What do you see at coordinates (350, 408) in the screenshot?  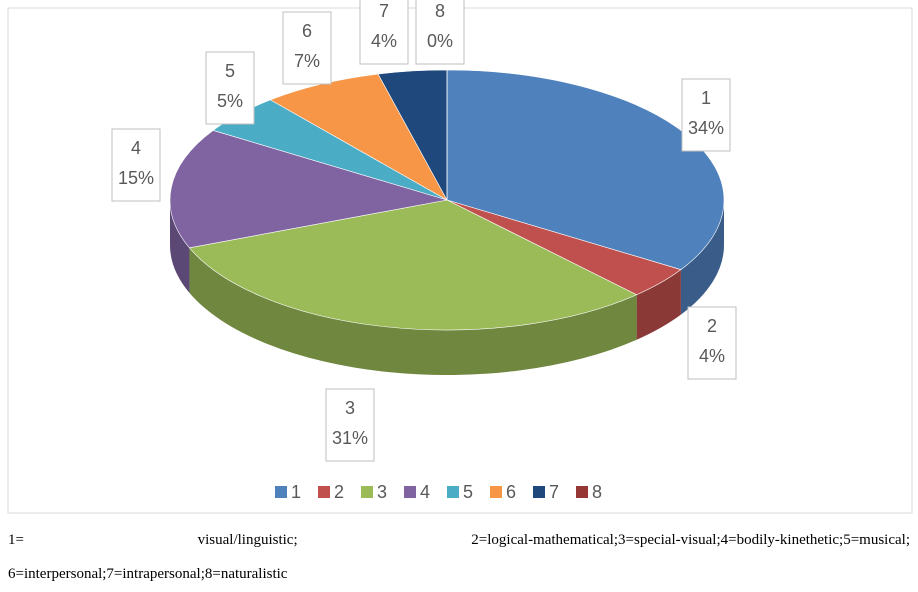 I see `data-label-category: 3` at bounding box center [350, 408].